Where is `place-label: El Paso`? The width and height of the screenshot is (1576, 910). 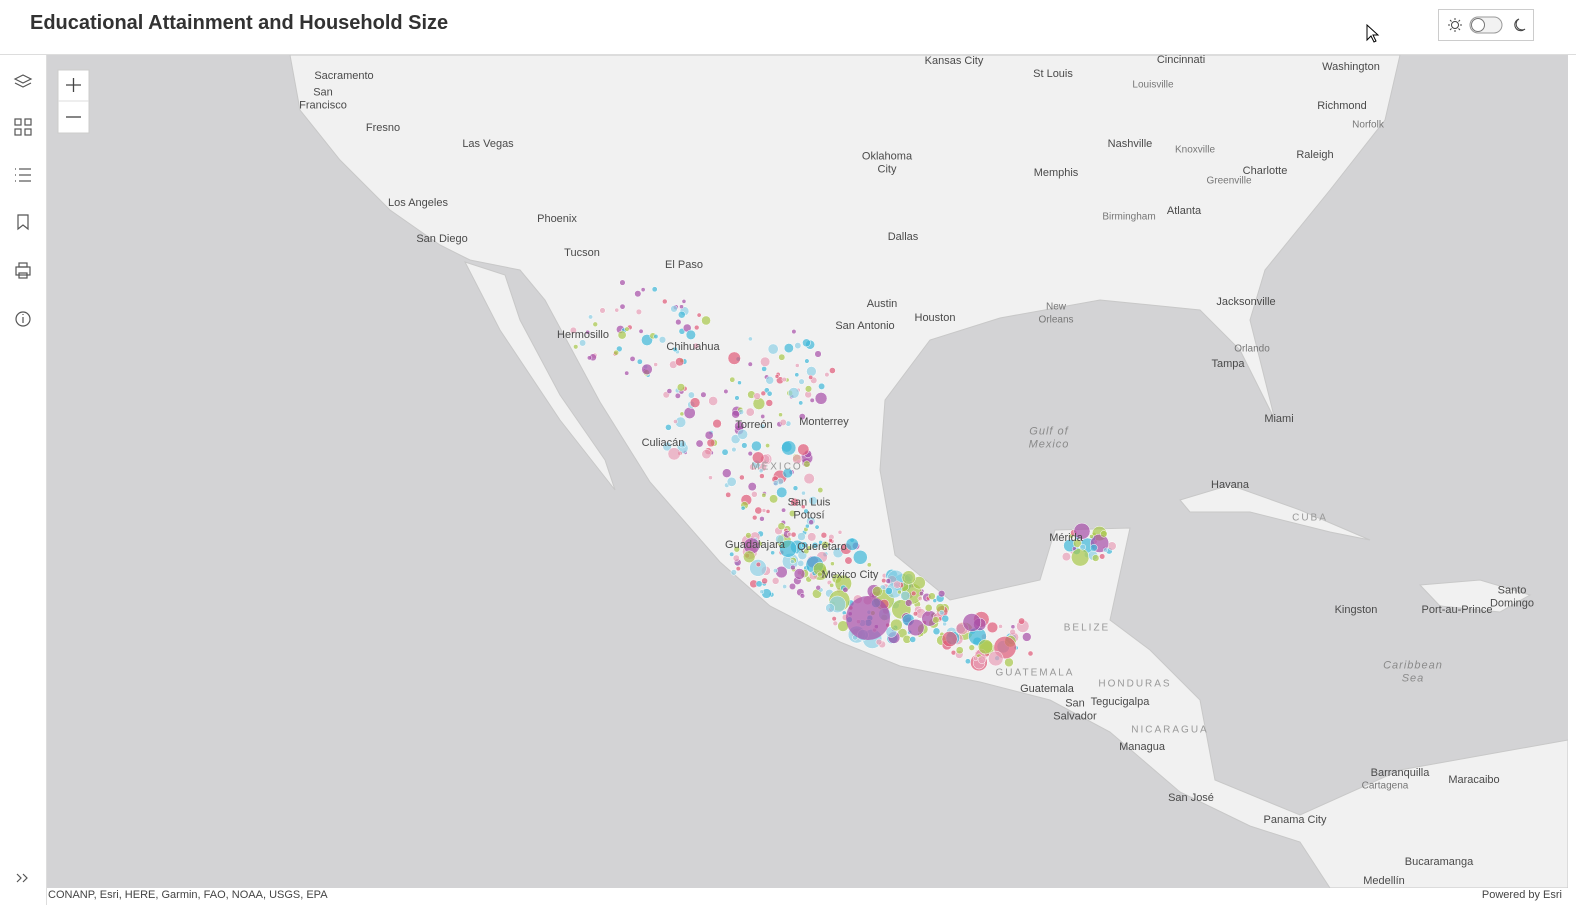 place-label: El Paso is located at coordinates (684, 265).